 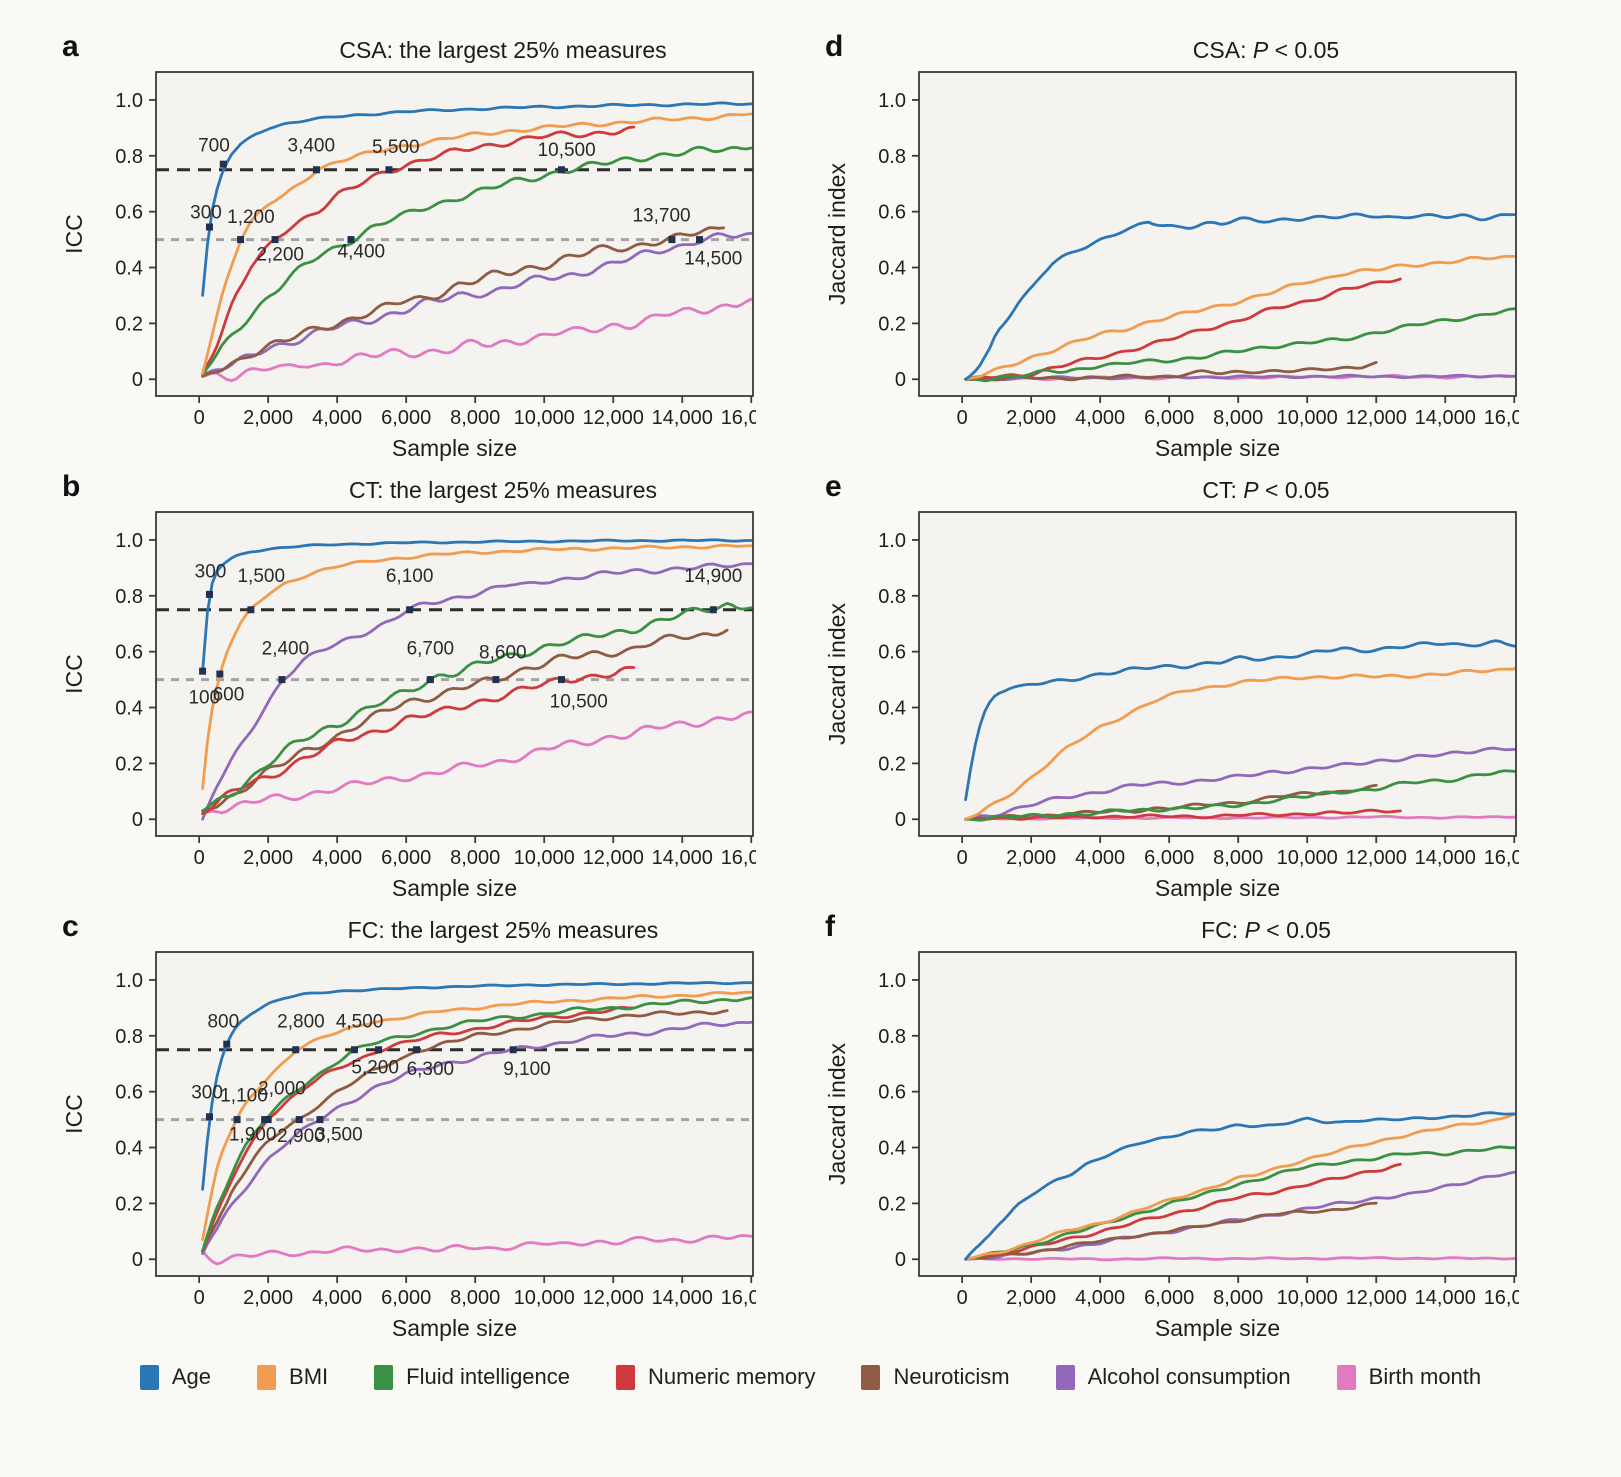 What do you see at coordinates (1266, 490) in the screenshot?
I see `panel-title-e: CT: P < 0.05` at bounding box center [1266, 490].